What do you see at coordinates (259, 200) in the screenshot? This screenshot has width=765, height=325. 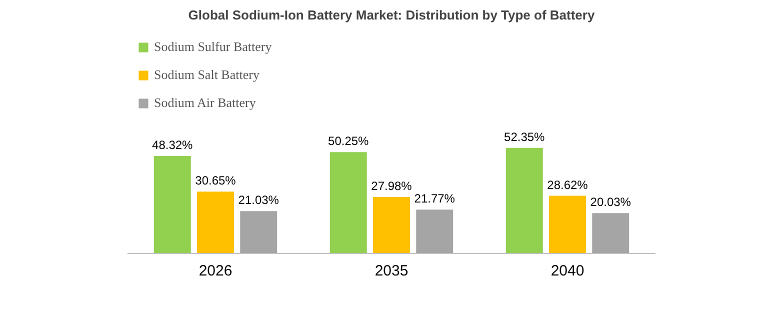 I see `data-label: 21.03%` at bounding box center [259, 200].